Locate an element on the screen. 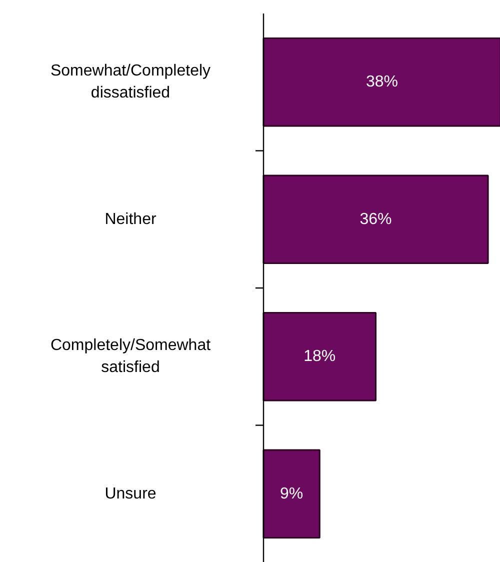  y-tick-label: Completely/Somewhat satisfied is located at coordinates (131, 356).